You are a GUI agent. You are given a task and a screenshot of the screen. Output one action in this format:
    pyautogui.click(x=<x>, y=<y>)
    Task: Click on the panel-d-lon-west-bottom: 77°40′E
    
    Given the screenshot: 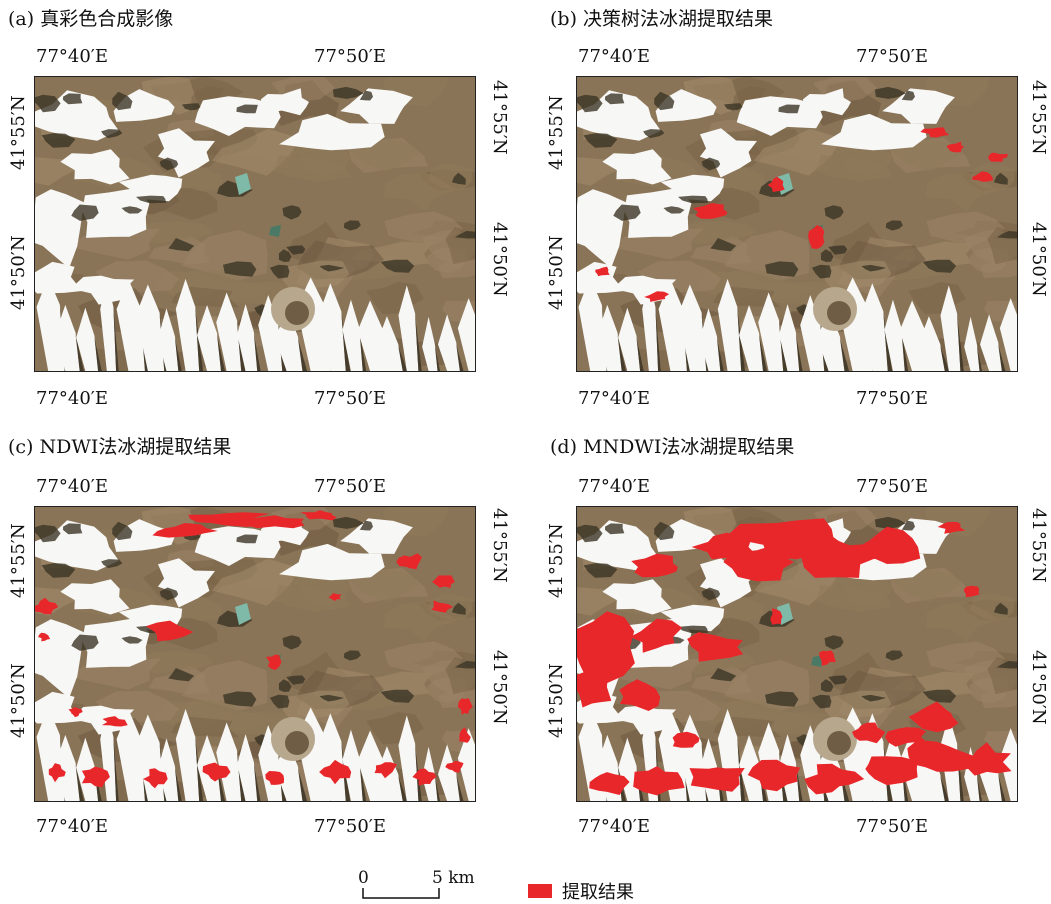 What is the action you would take?
    pyautogui.click(x=614, y=826)
    